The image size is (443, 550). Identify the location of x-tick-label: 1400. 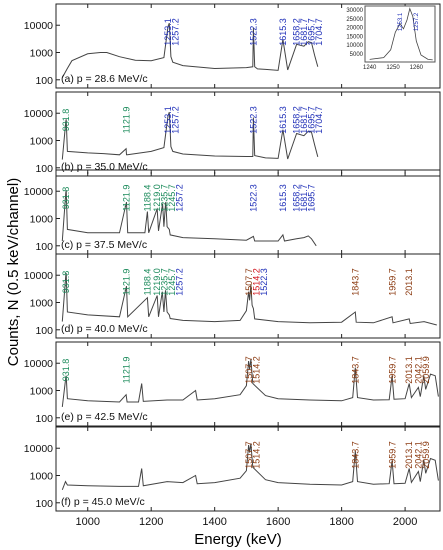
(214, 522).